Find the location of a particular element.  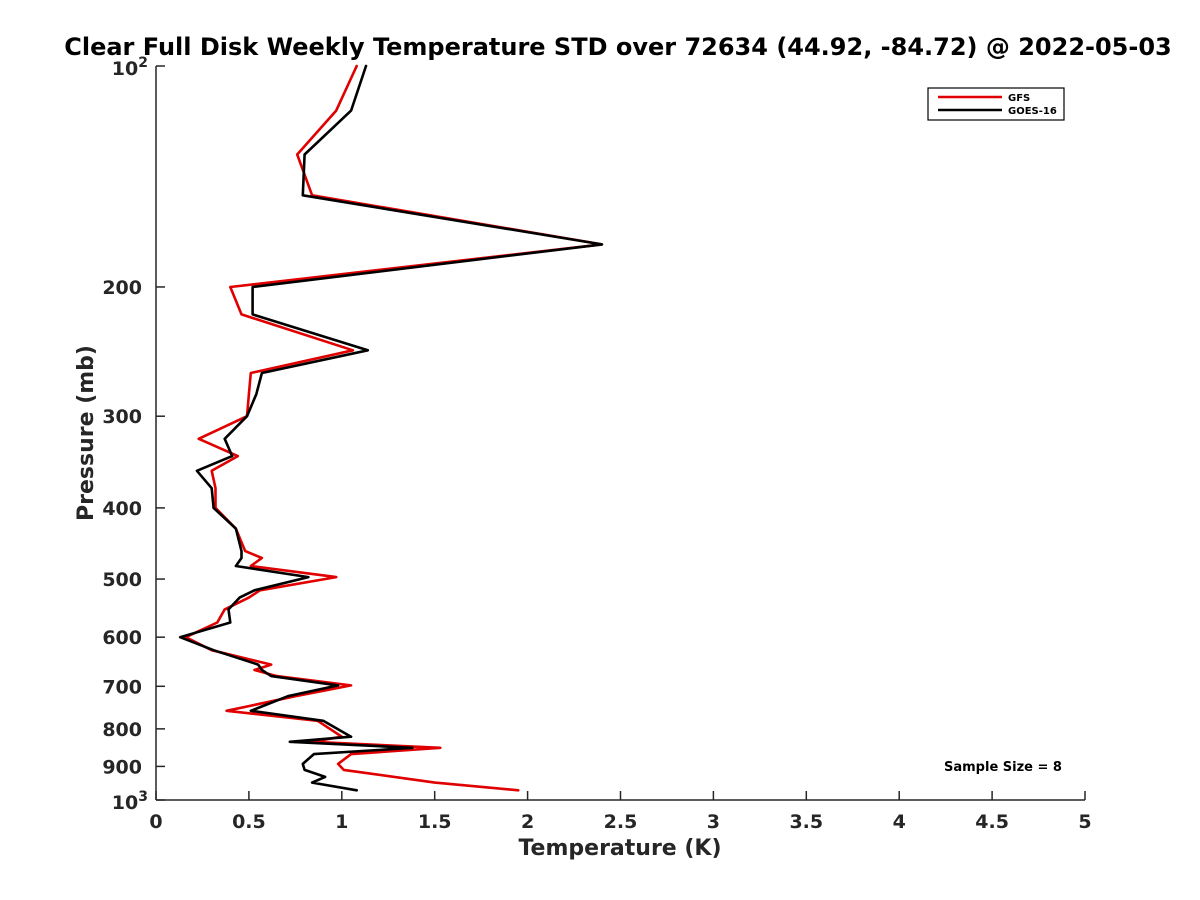

sample-size-annotation: Sample Size = 8 is located at coordinates (1003, 767).